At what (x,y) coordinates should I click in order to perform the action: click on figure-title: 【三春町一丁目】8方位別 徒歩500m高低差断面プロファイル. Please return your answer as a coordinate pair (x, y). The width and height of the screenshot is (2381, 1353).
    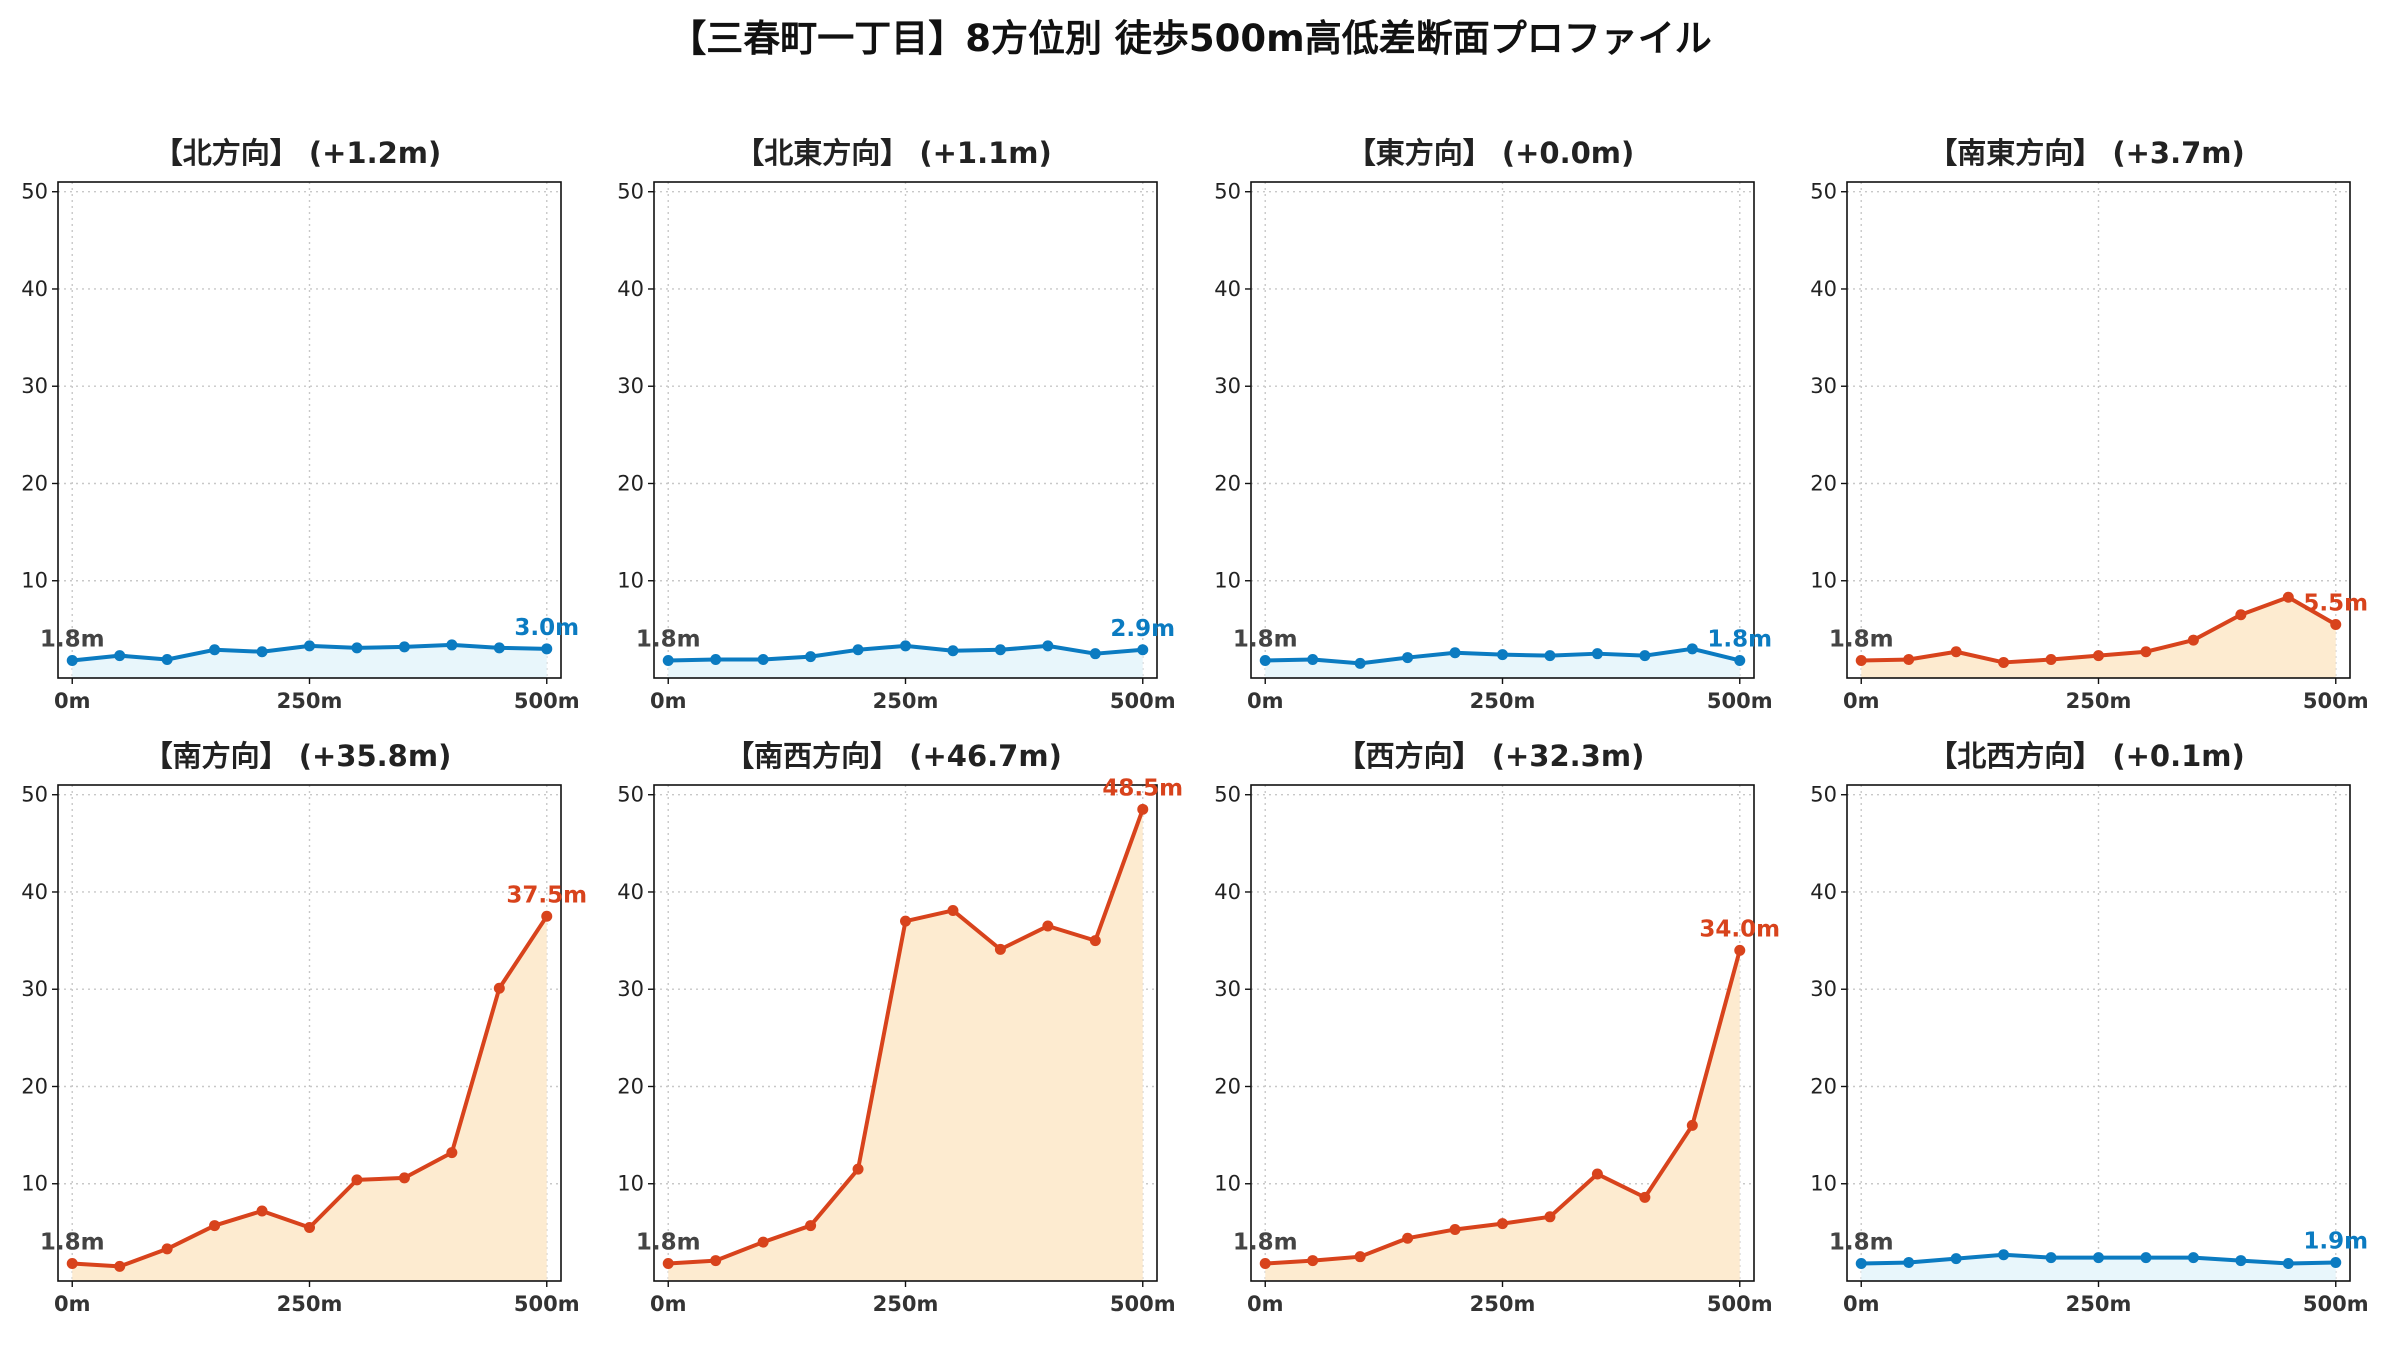
    Looking at the image, I should click on (1190, 38).